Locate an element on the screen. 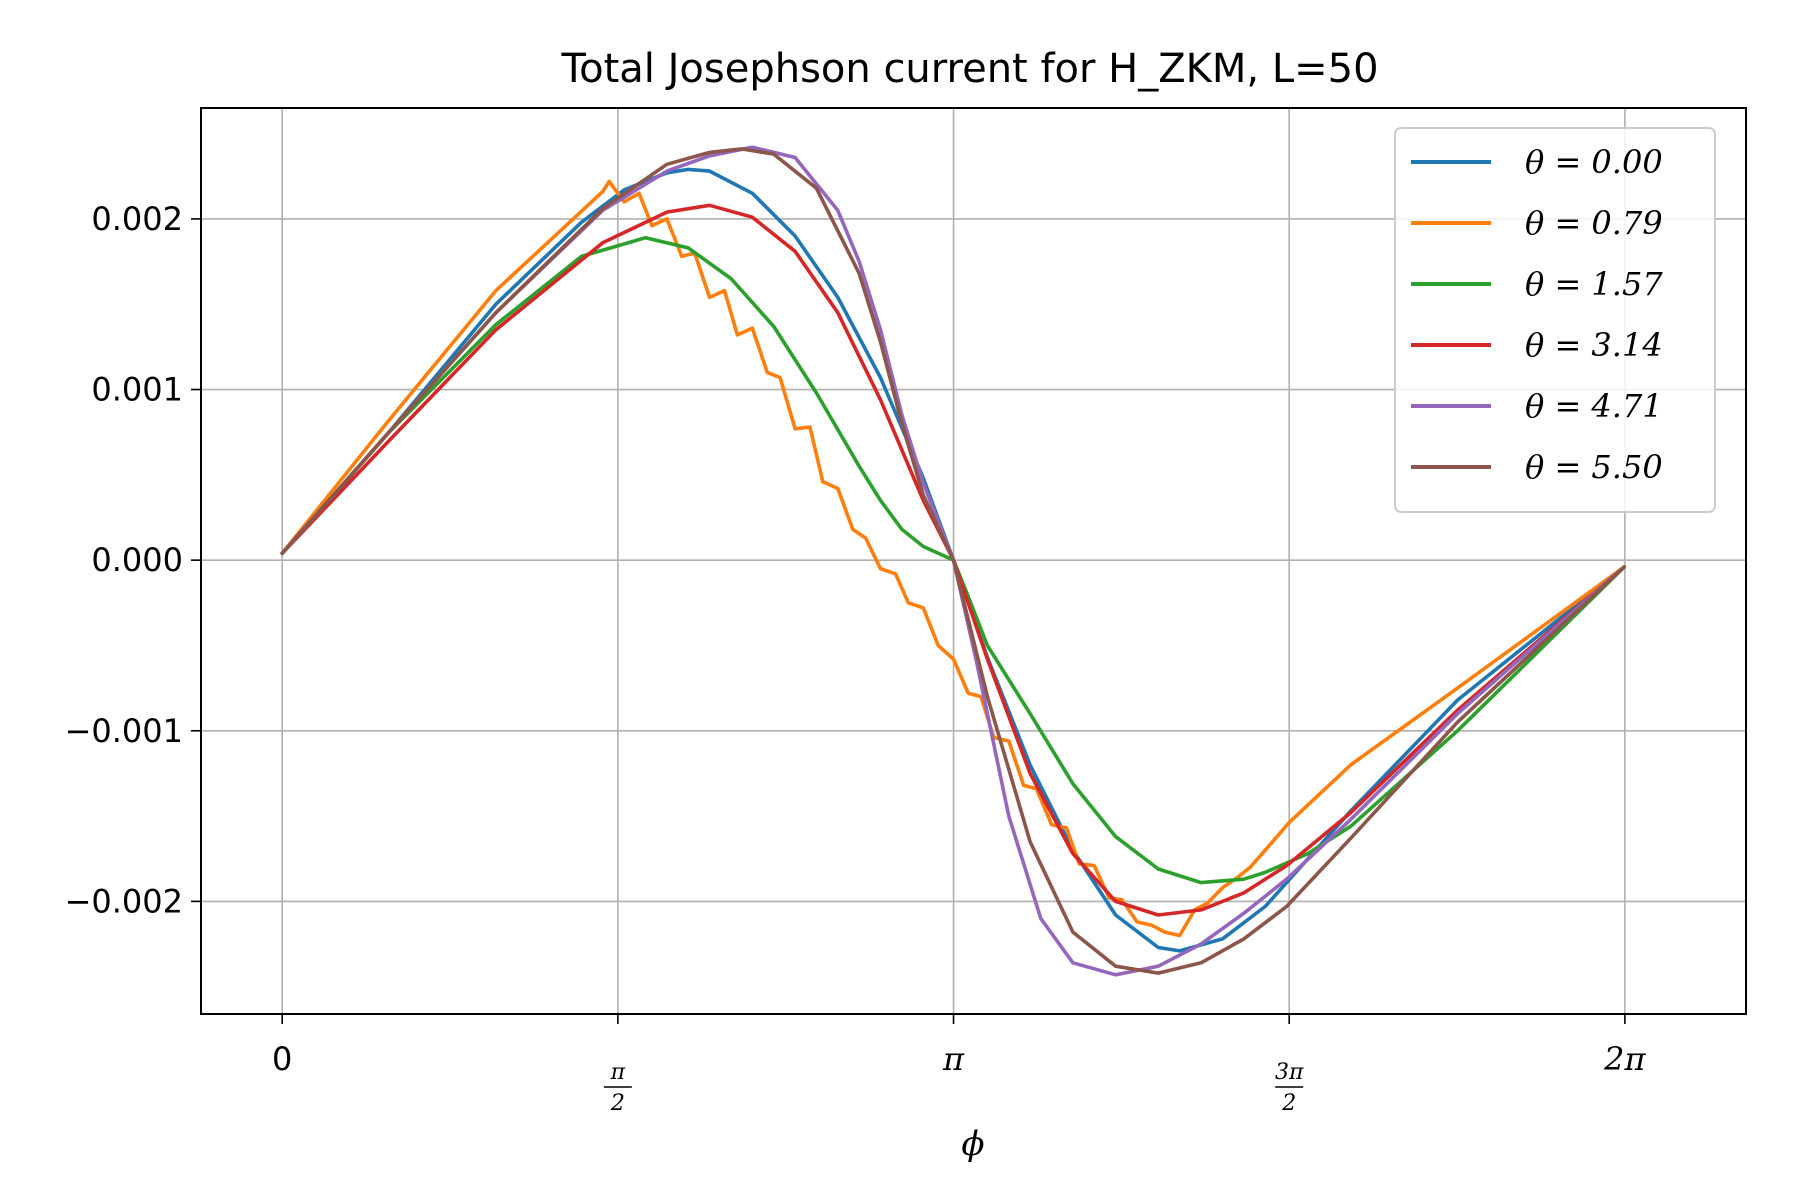 This screenshot has width=1800, height=1200. y-tick-label: 0.001 is located at coordinates (137, 390).